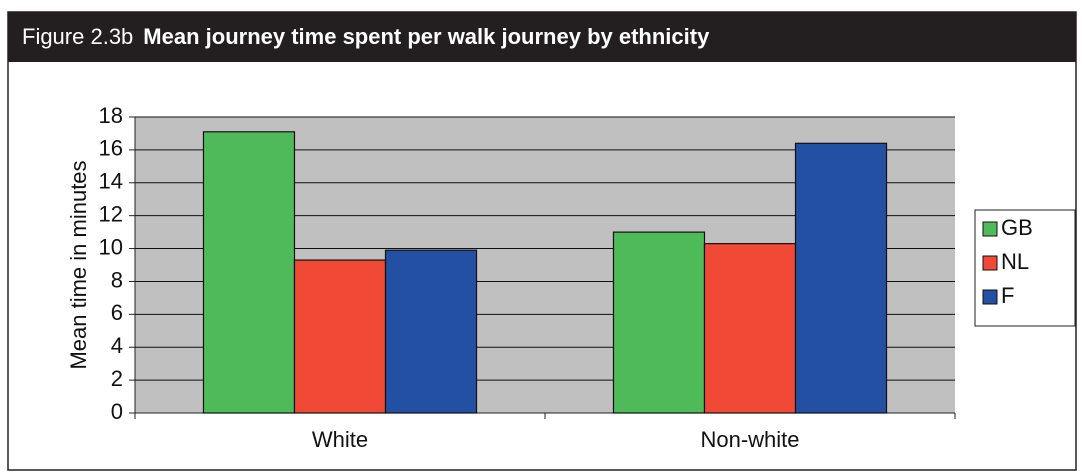  What do you see at coordinates (1017, 227) in the screenshot?
I see `legend-label: GB` at bounding box center [1017, 227].